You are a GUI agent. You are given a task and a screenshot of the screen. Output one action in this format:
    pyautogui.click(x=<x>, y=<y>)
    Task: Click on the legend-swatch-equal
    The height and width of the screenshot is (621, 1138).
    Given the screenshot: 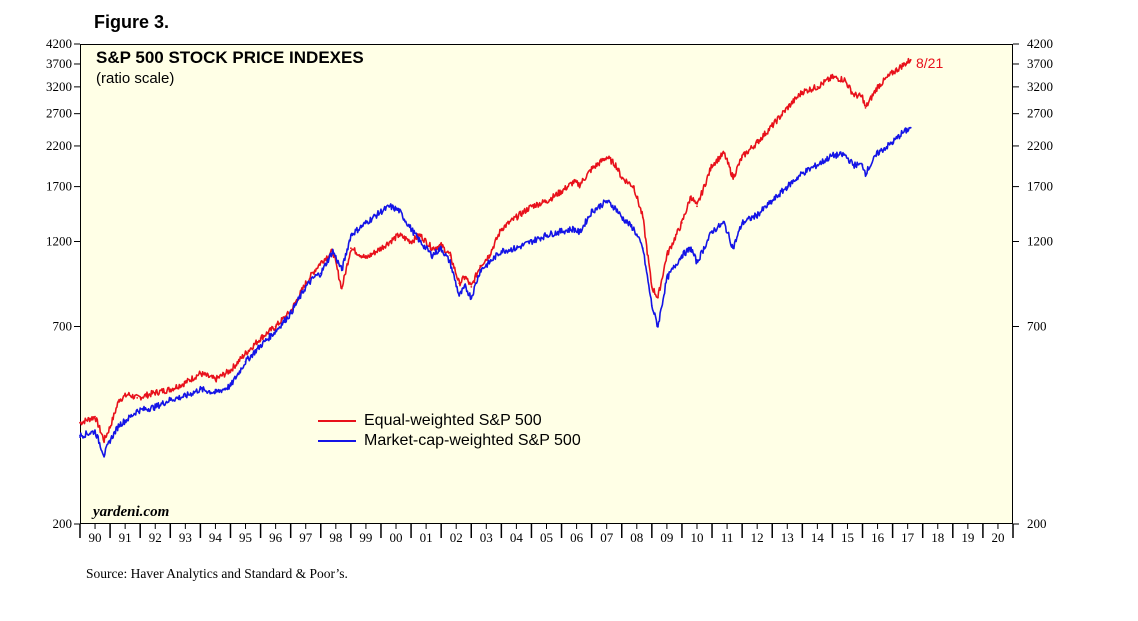 What is the action you would take?
    pyautogui.click(x=337, y=421)
    